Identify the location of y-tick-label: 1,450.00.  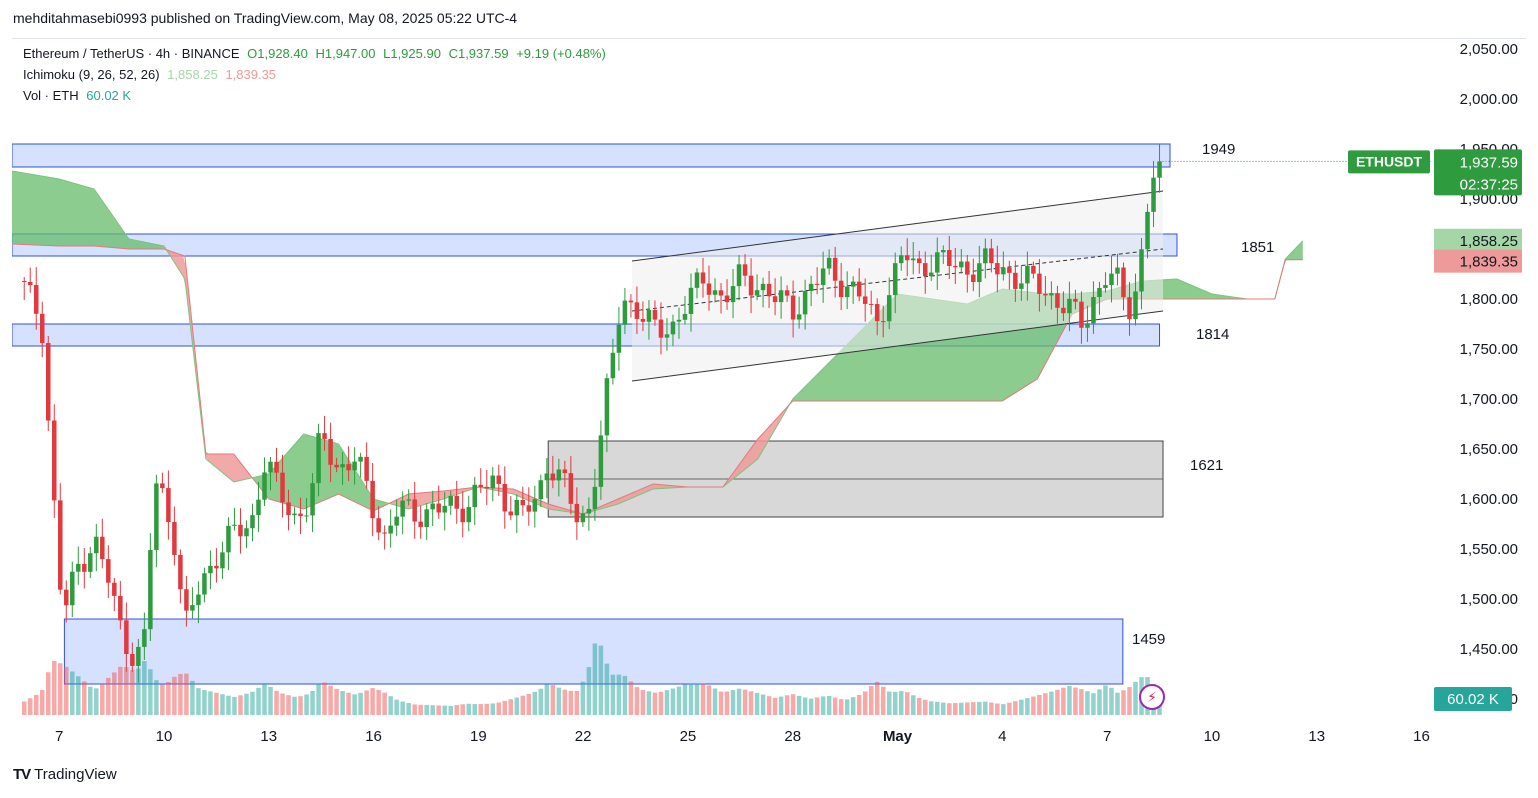
(1489, 649).